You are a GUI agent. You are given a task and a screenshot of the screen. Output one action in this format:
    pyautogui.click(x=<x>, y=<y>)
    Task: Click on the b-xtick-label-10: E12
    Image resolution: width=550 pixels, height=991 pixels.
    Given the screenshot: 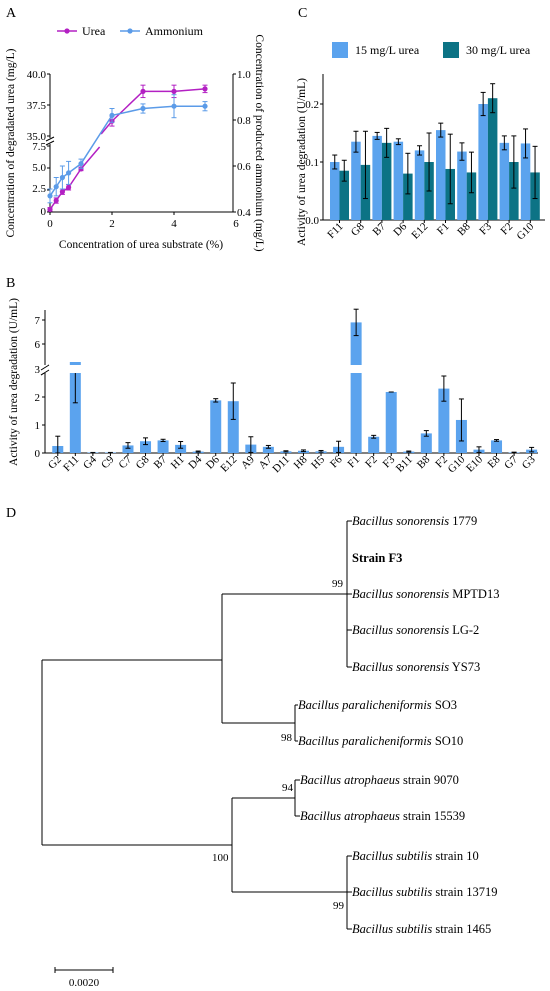 What is the action you would take?
    pyautogui.click(x=228, y=464)
    